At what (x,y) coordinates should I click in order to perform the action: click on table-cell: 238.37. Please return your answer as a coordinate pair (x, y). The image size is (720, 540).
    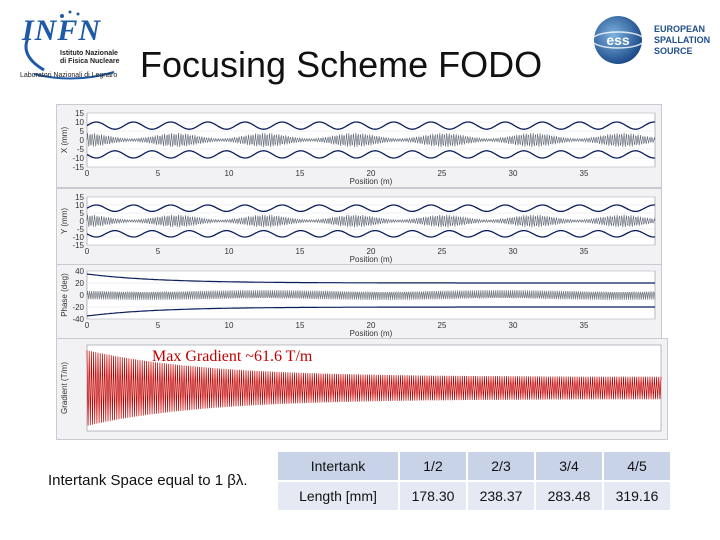
    Looking at the image, I should click on (500, 495).